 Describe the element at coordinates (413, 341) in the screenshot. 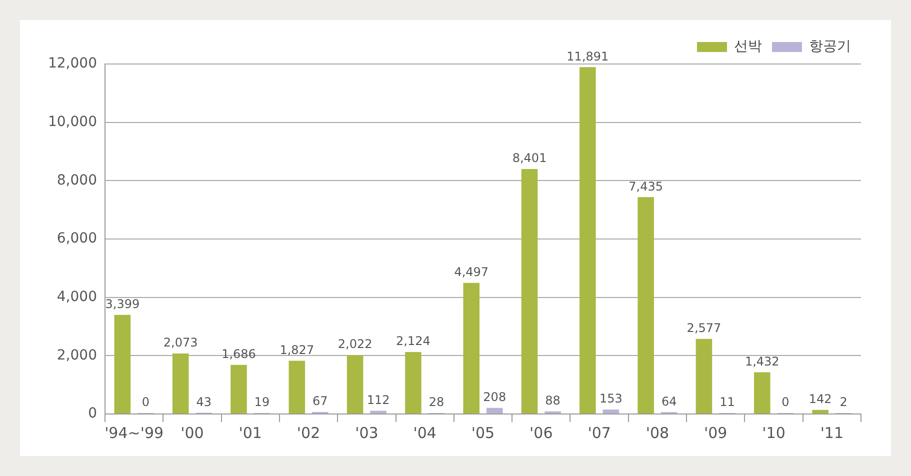

I see `data-label: 2,124` at that location.